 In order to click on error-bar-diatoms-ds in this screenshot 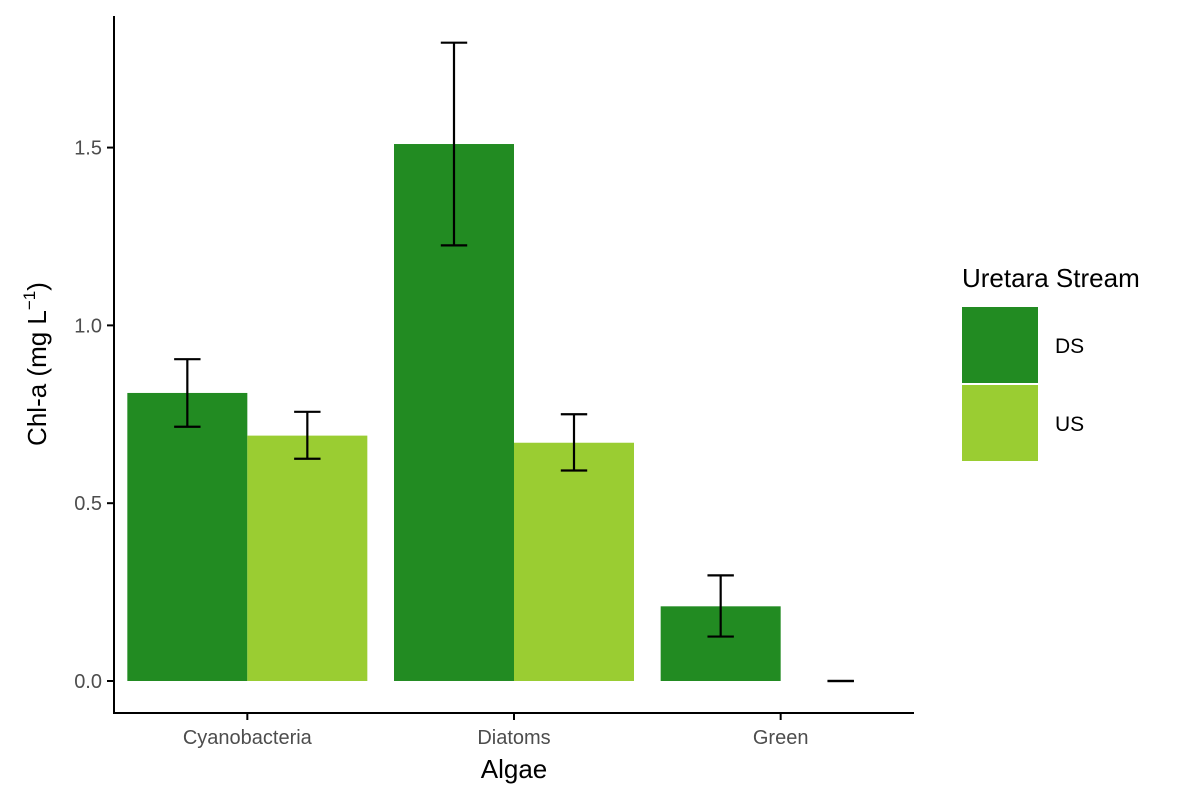, I will do `click(454, 144)`.